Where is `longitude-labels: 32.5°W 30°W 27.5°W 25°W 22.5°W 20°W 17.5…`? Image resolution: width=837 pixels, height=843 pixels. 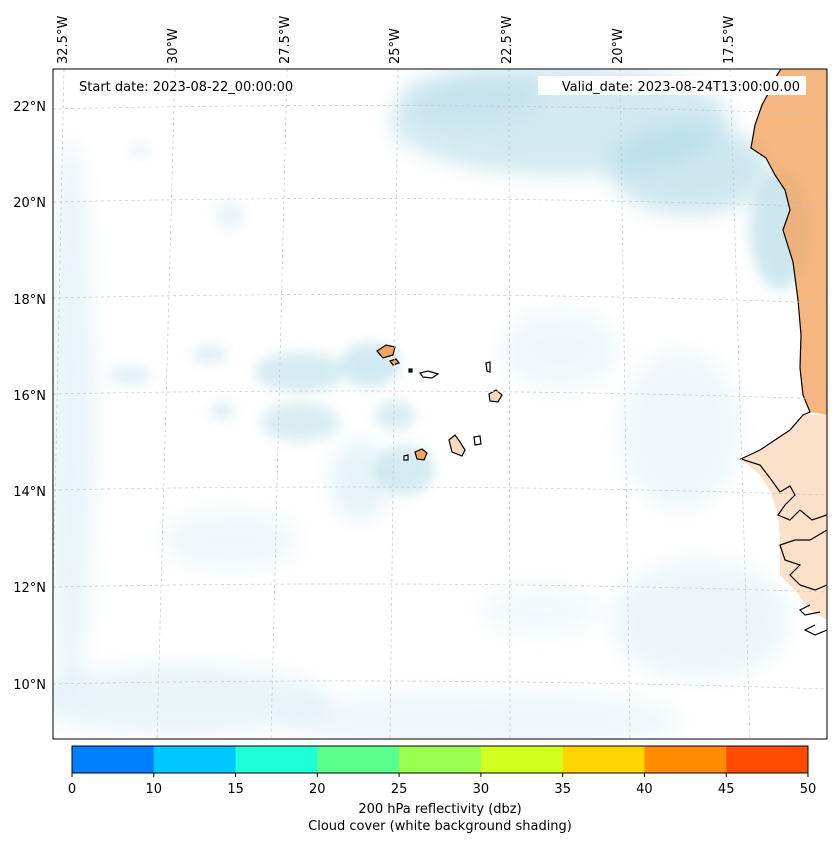
longitude-labels: 32.5°W 30°W 27.5°W 25°W 22.5°W 20°W 17.5… is located at coordinates (396, 40).